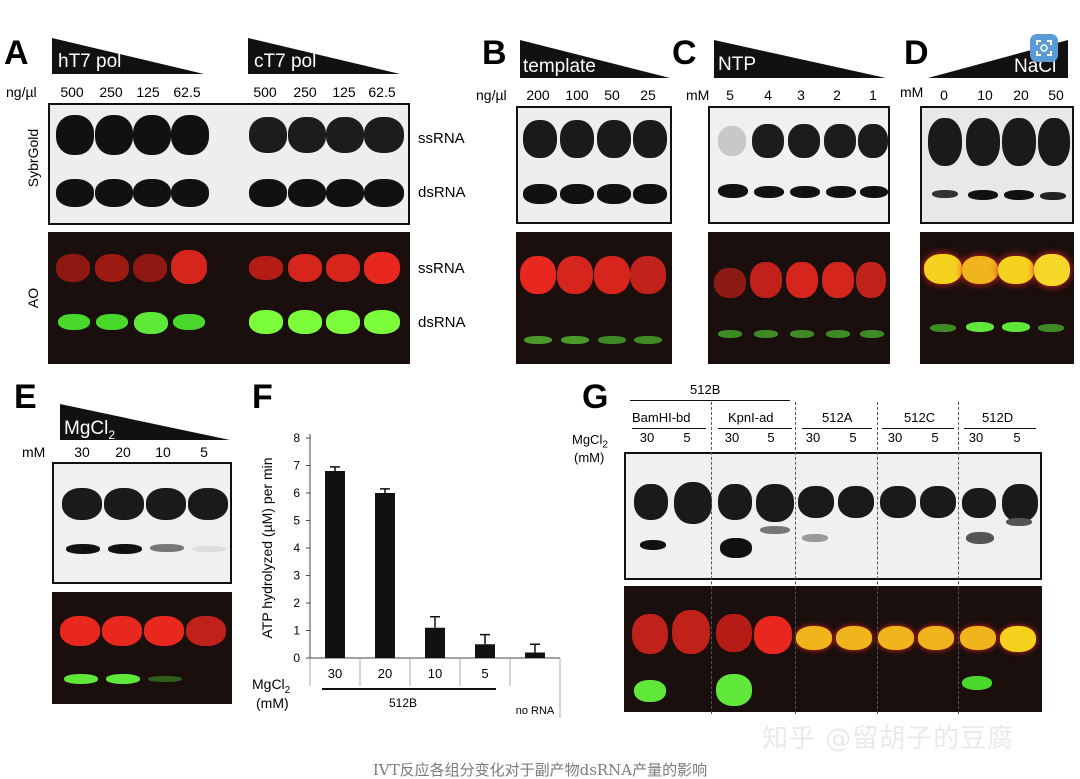  What do you see at coordinates (595, 59) in the screenshot?
I see `wedge-template` at bounding box center [595, 59].